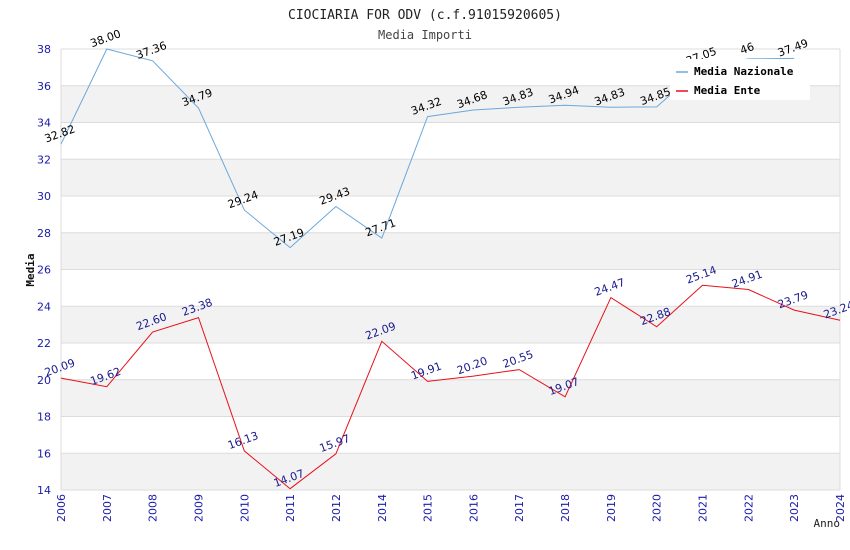  I want to click on y-tick-label: 36, so click(44, 86).